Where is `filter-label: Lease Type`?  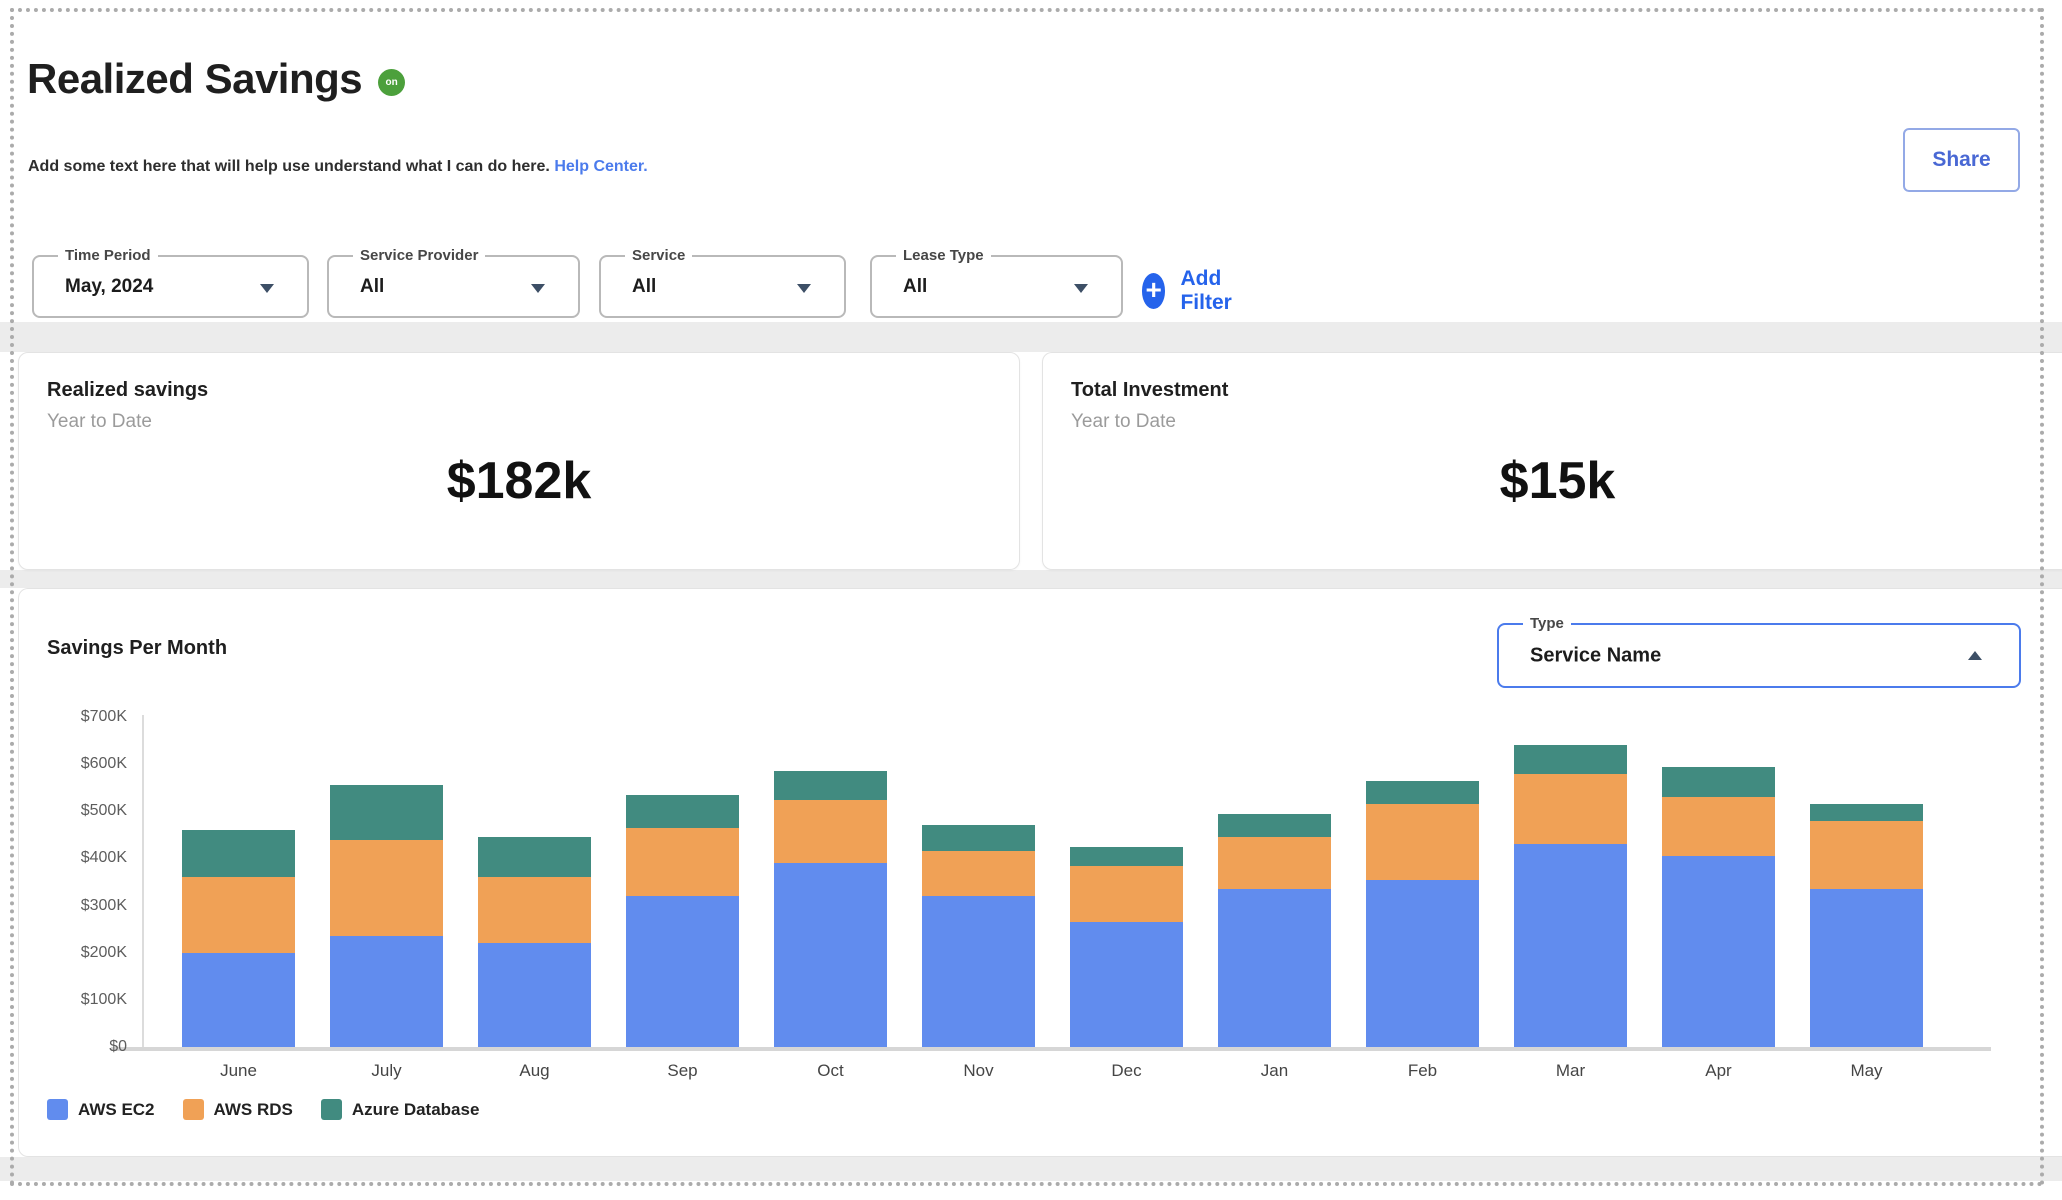
filter-label: Lease Type is located at coordinates (943, 255).